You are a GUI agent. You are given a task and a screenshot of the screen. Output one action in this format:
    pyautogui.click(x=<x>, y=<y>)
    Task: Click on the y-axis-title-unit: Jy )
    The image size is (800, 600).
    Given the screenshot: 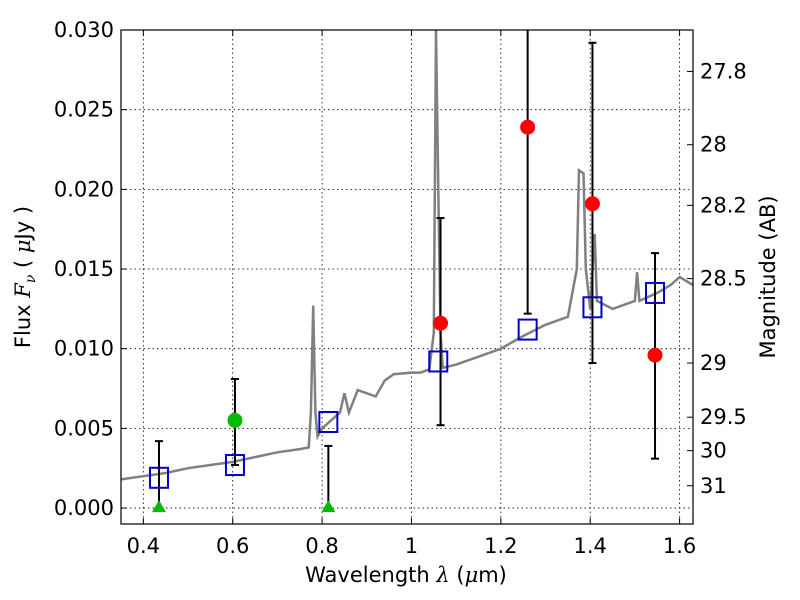 What is the action you would take?
    pyautogui.click(x=23, y=224)
    